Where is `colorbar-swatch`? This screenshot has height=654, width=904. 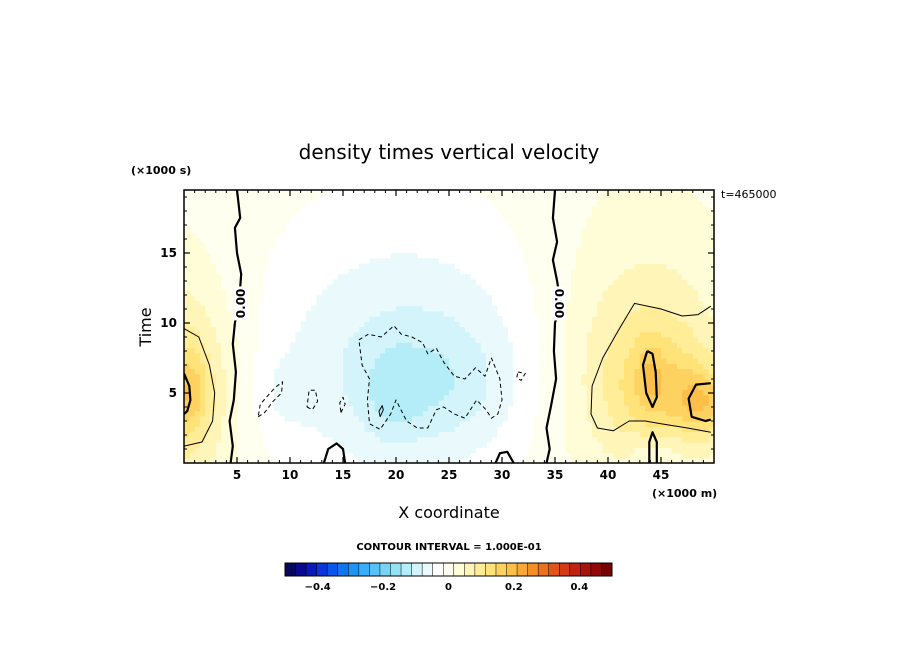
colorbar-swatch is located at coordinates (333, 569).